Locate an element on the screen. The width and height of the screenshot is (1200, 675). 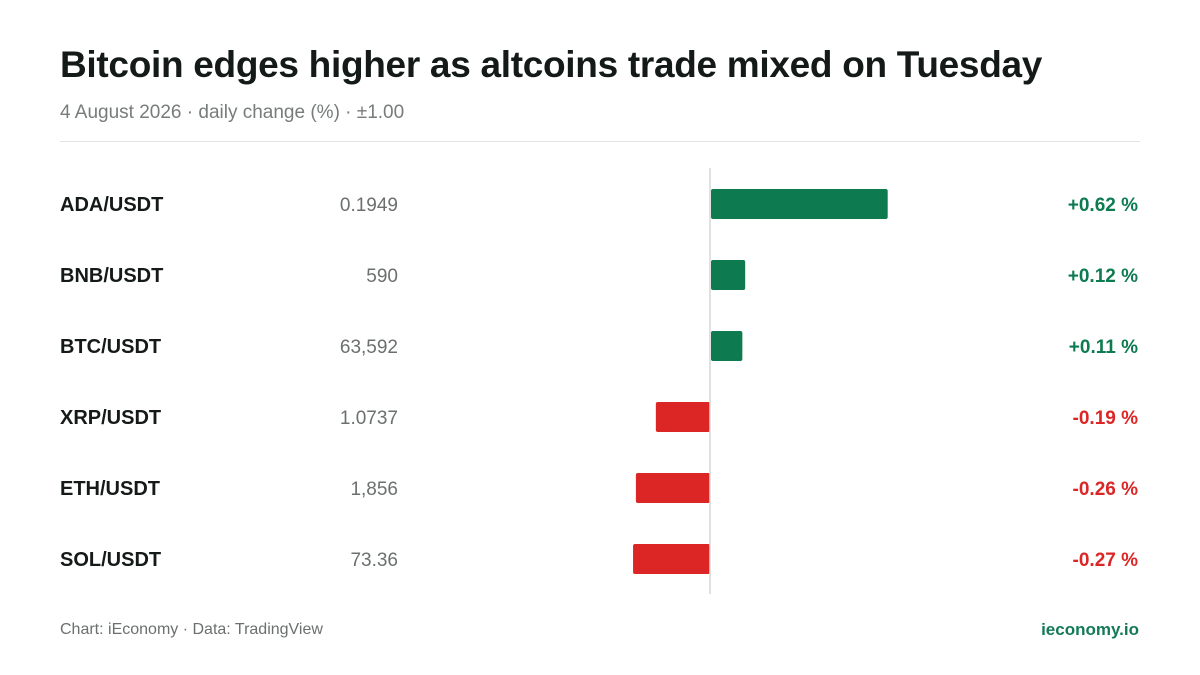
price-label: 1.0737 is located at coordinates (369, 418).